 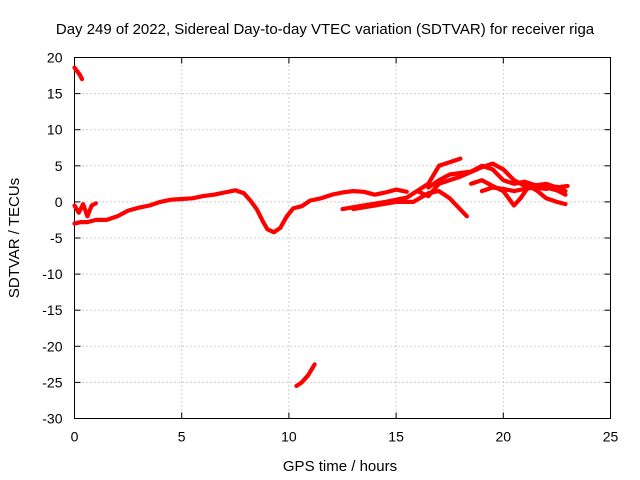 I want to click on series-track-early-b, so click(x=85, y=210).